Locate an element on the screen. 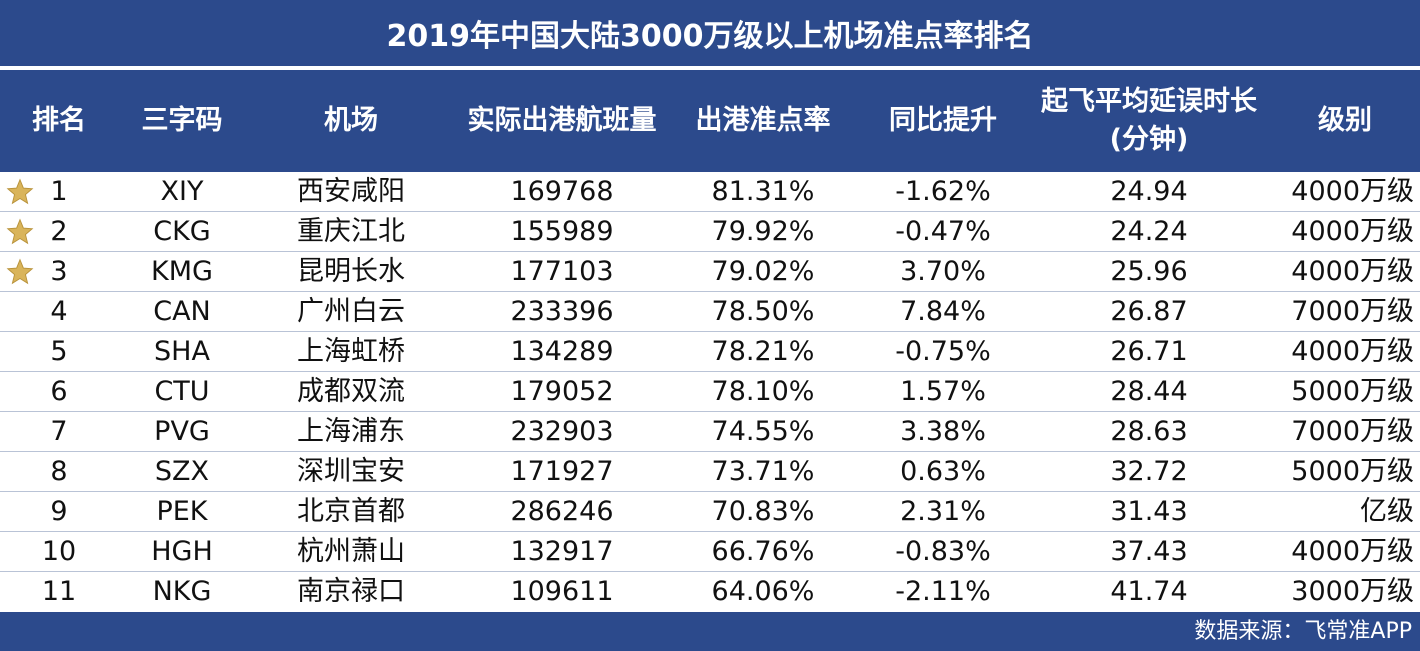  cell-ontime: 78.50% is located at coordinates (763, 311).